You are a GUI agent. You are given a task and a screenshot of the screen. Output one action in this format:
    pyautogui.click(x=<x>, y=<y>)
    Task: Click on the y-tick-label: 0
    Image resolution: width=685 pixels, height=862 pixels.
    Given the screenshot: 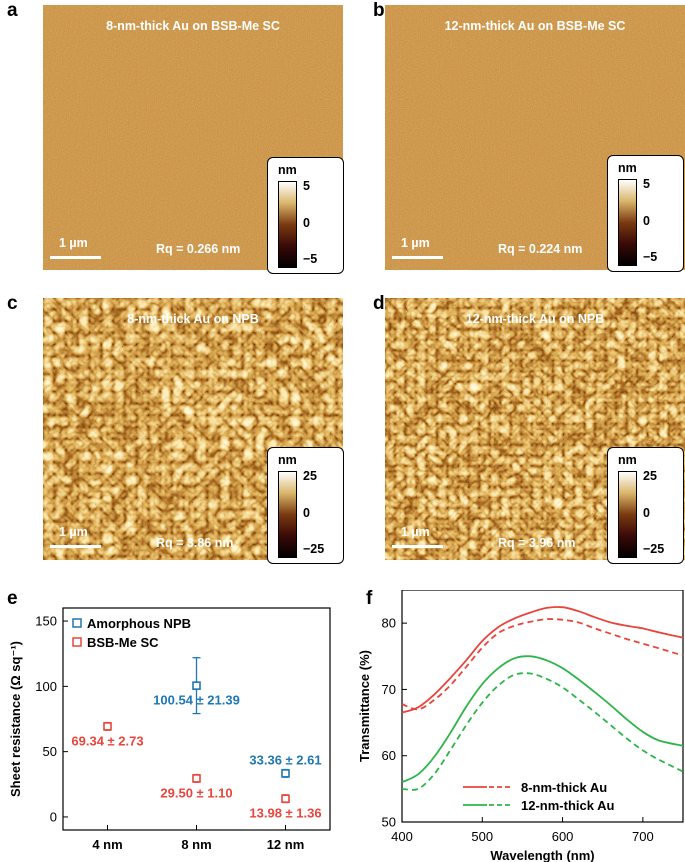 What is the action you would take?
    pyautogui.click(x=53, y=816)
    